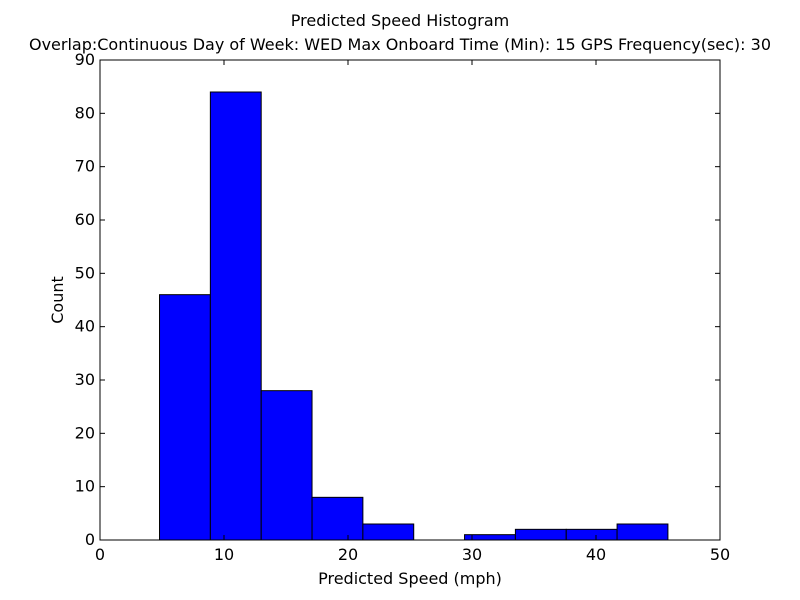  I want to click on x-axis-label: Predicted Speed (mph), so click(410, 578).